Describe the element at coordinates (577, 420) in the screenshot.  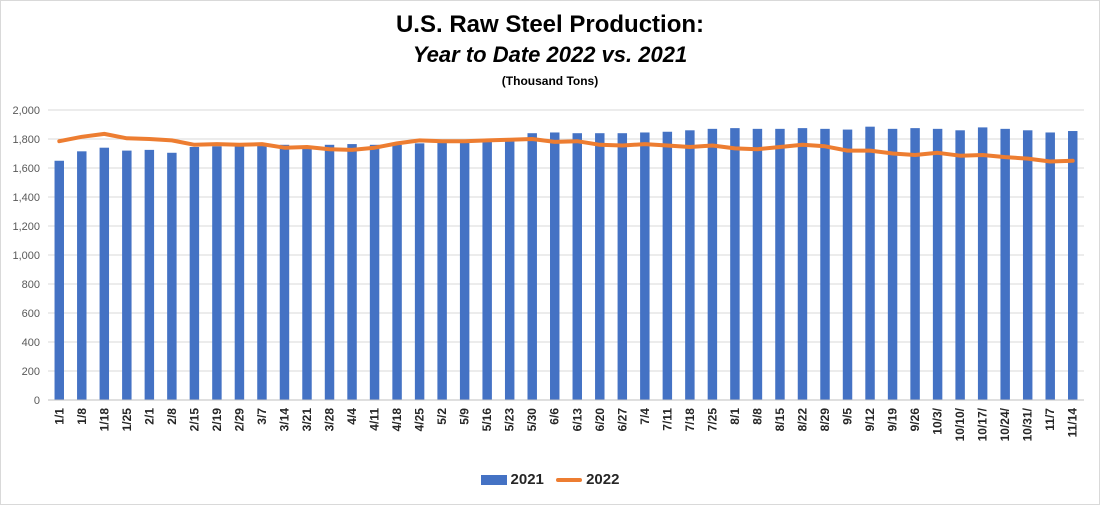
I see `x-tick-label: 6/13` at that location.